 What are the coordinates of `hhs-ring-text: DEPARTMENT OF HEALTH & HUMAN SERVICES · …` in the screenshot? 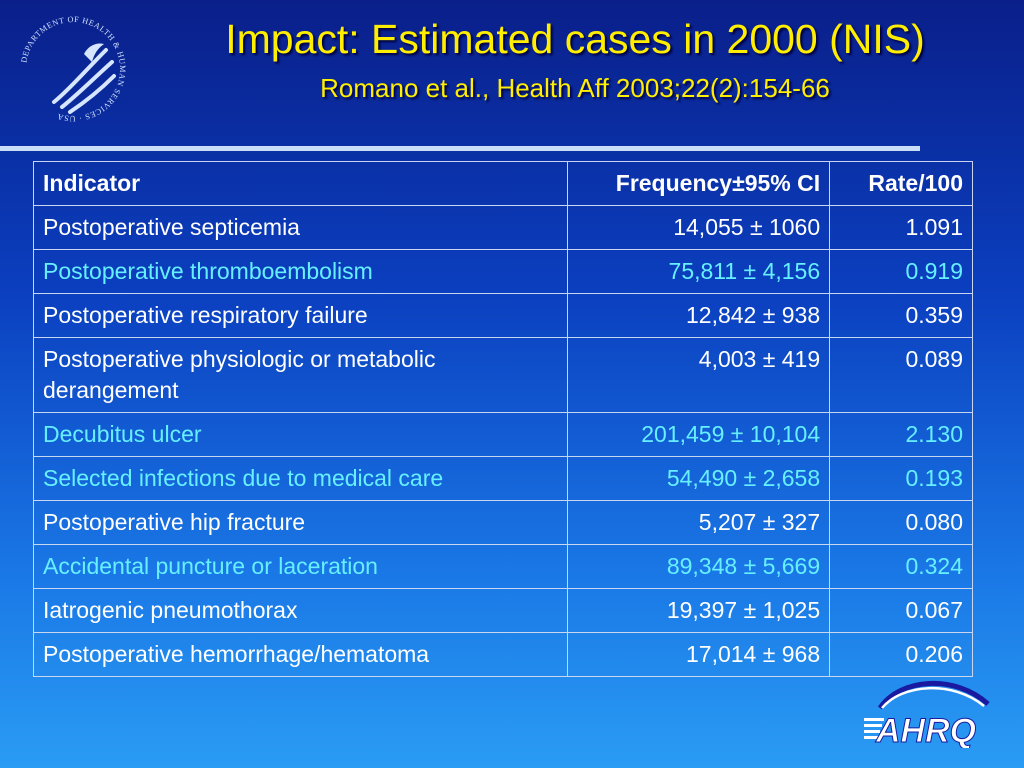 It's located at (72, 69).